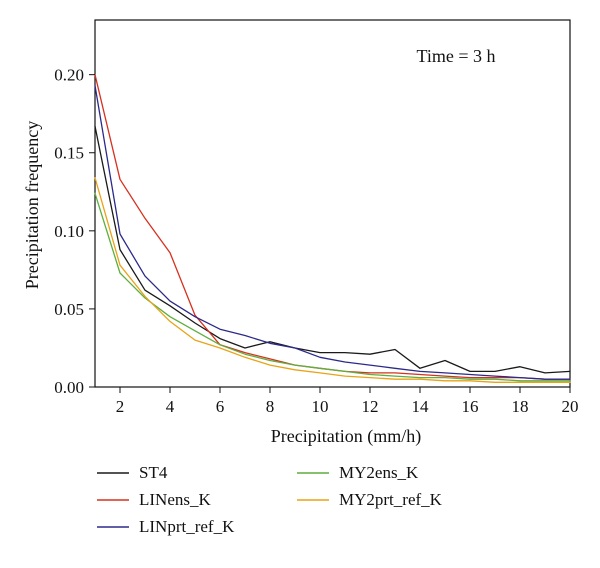  Describe the element at coordinates (520, 406) in the screenshot. I see `x-tick-label: 18` at that location.